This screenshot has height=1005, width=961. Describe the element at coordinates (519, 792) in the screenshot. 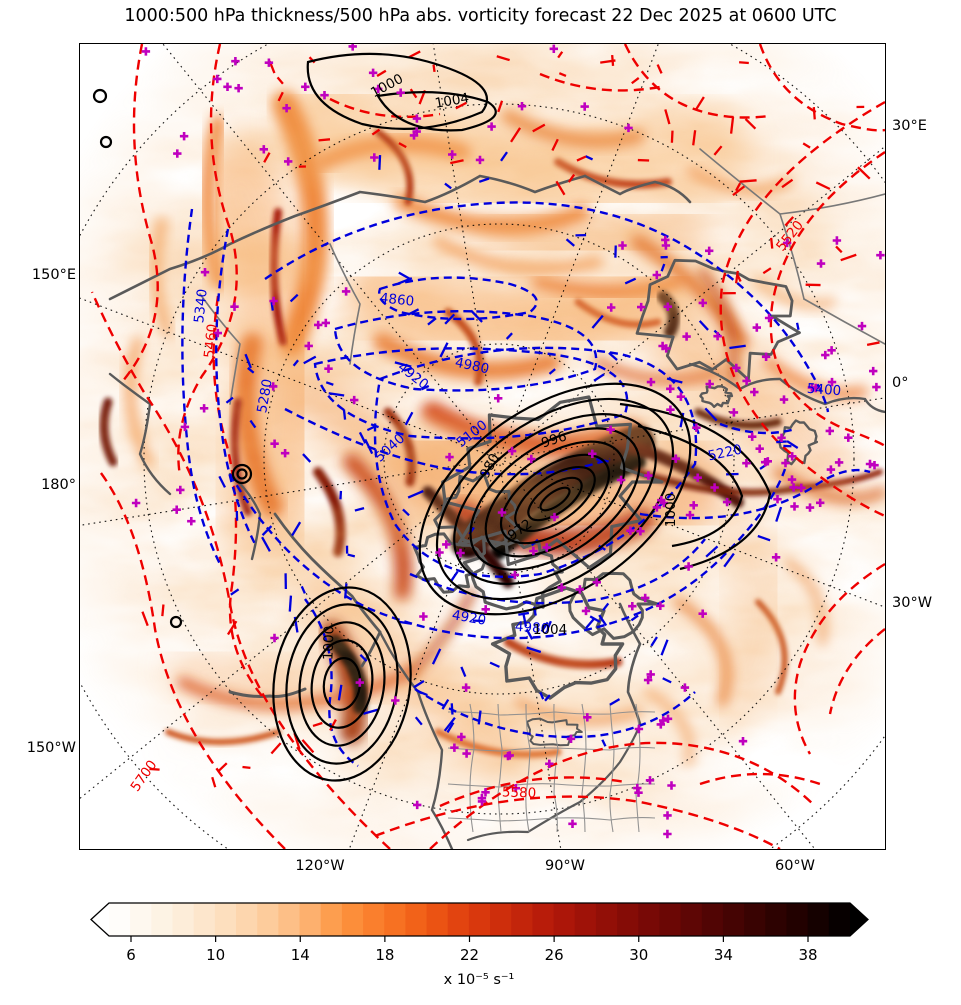

I see `contour-label: 5580` at that location.